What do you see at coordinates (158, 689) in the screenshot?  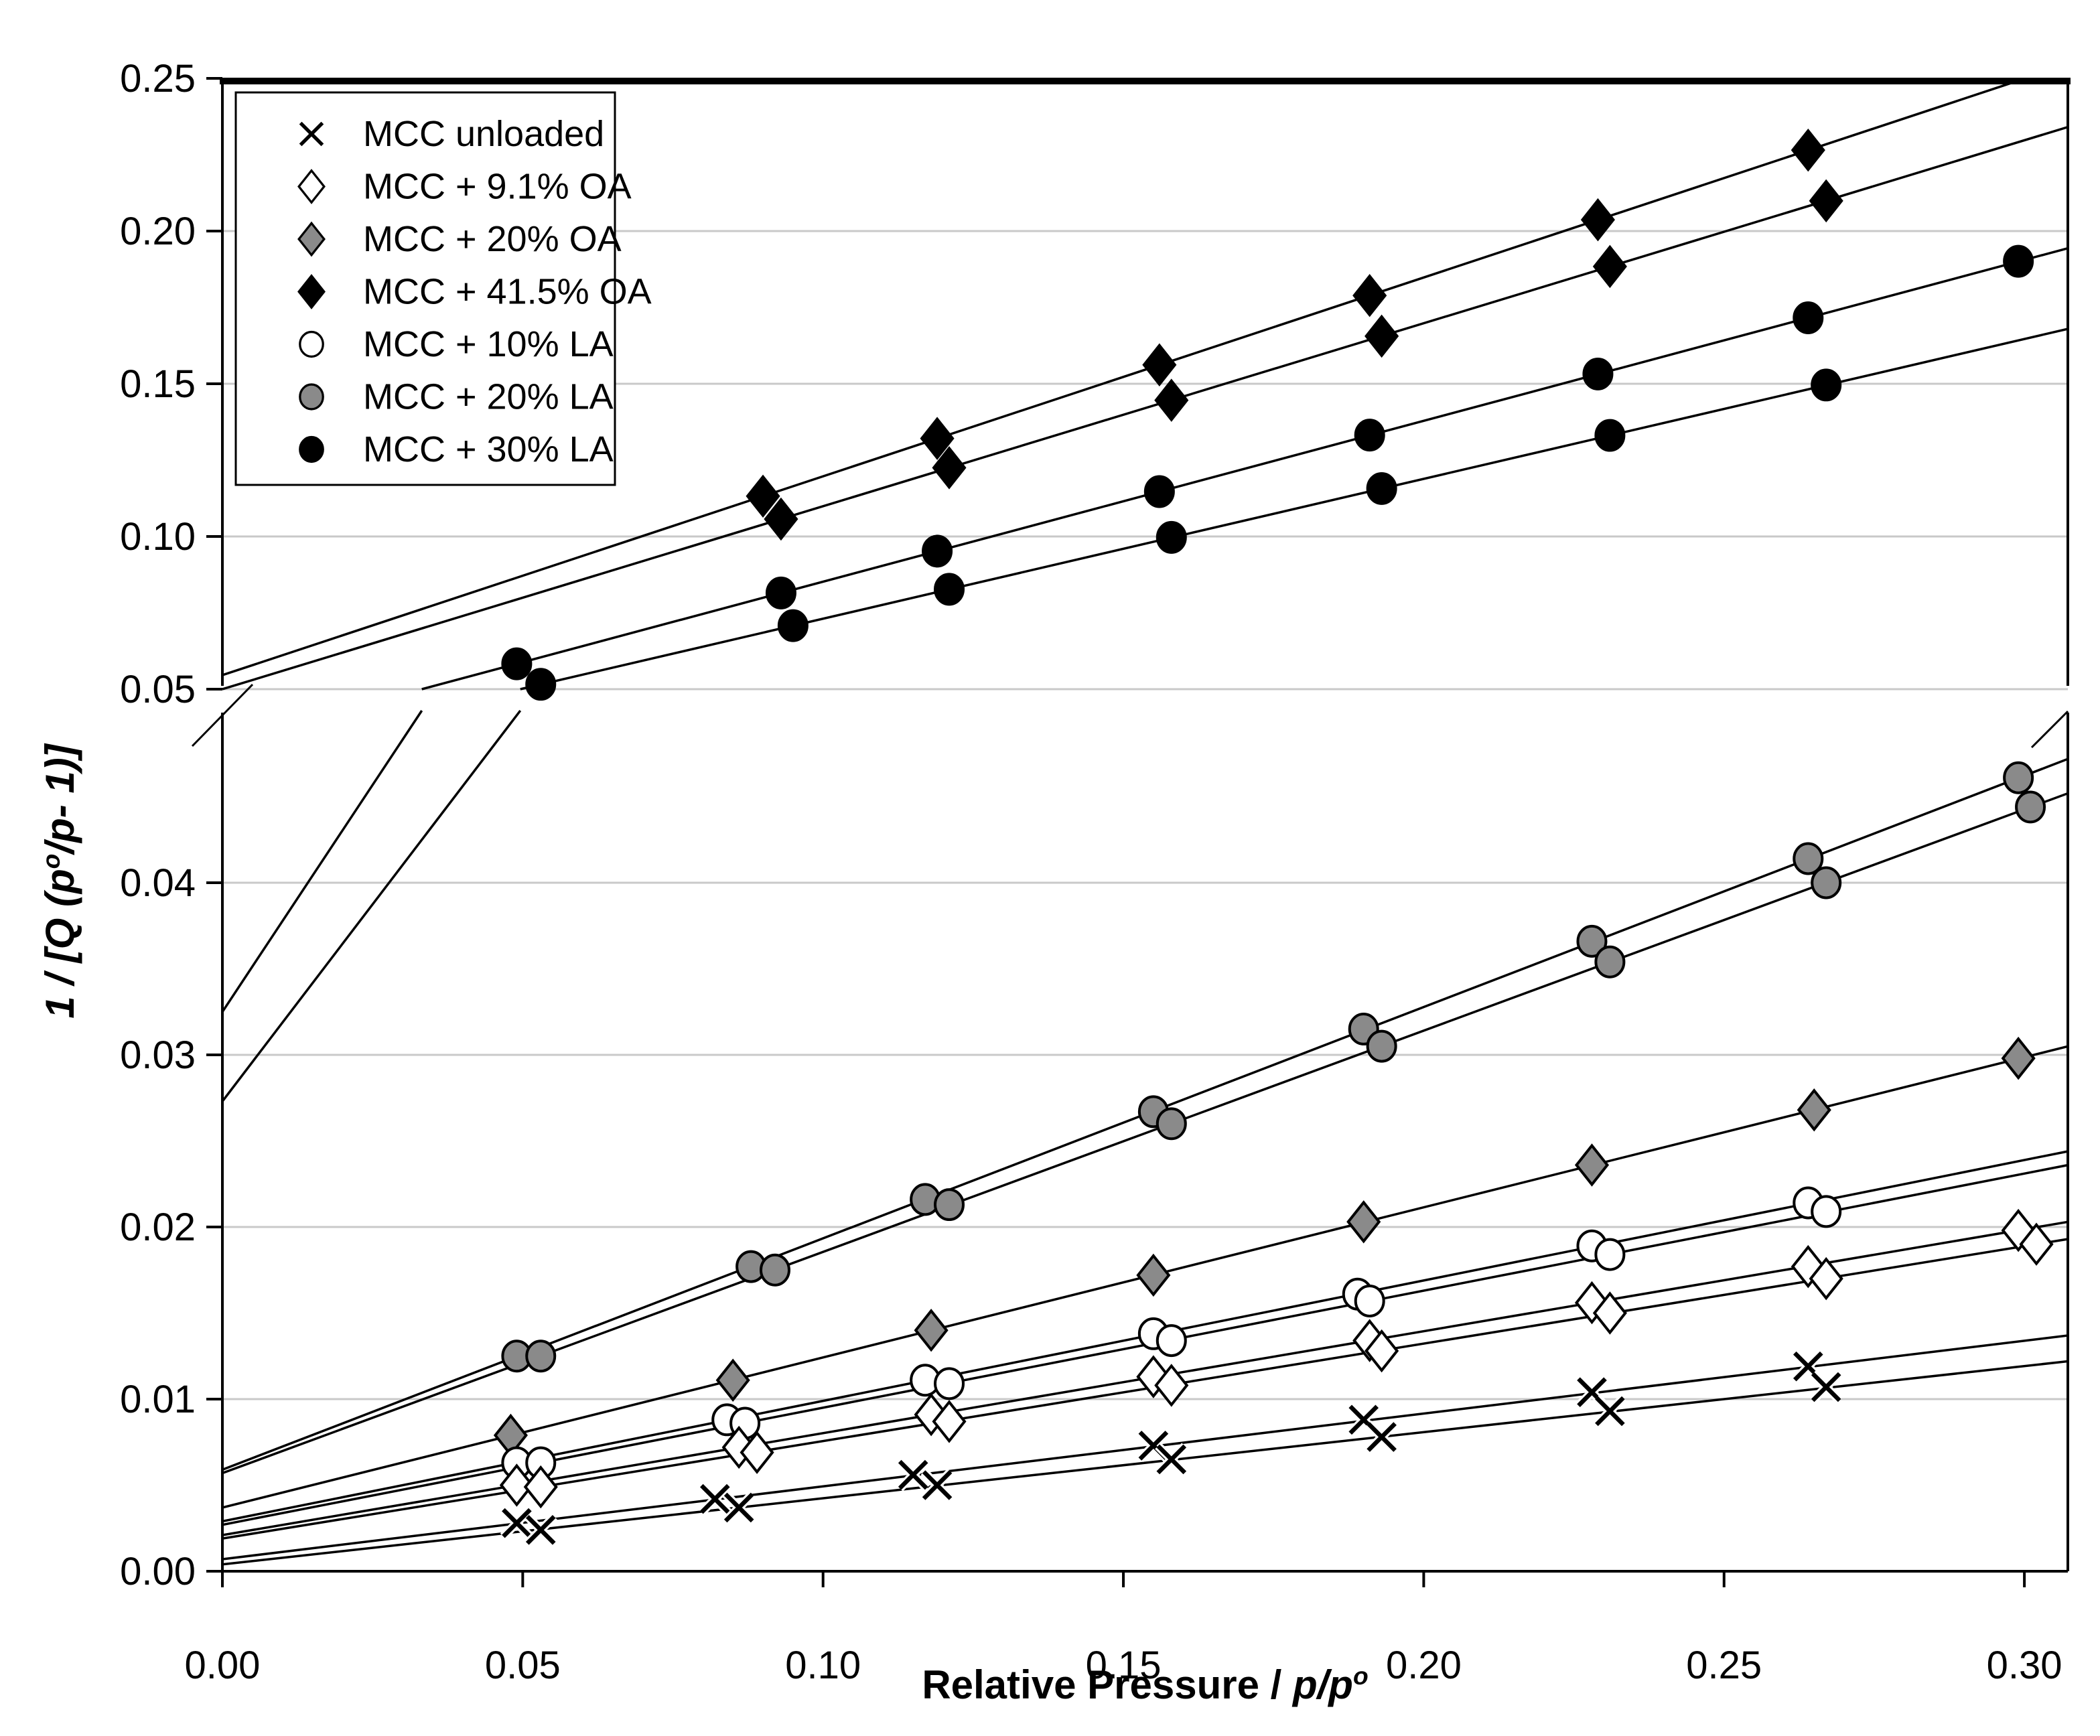 I see `y-tick-label: 0.05` at bounding box center [158, 689].